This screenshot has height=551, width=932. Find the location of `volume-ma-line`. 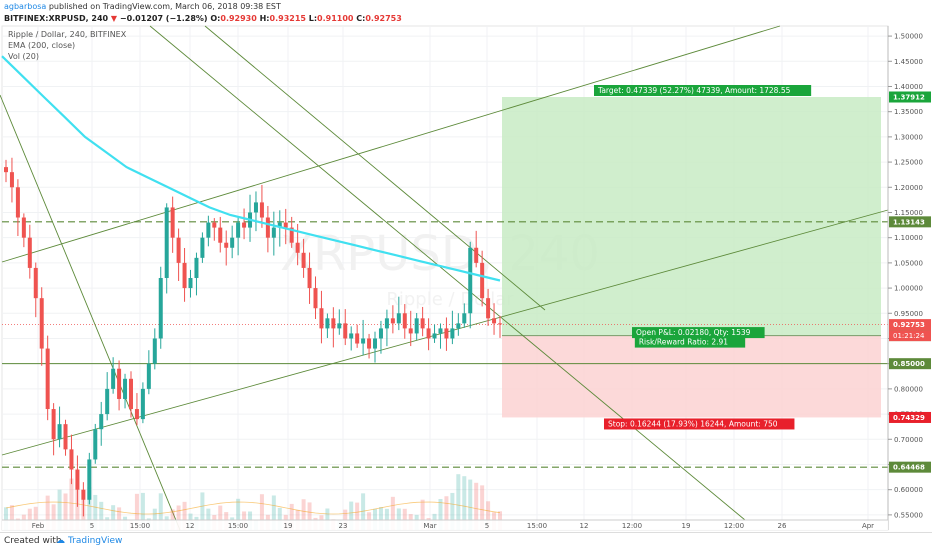

volume-ma-line is located at coordinates (253, 508).